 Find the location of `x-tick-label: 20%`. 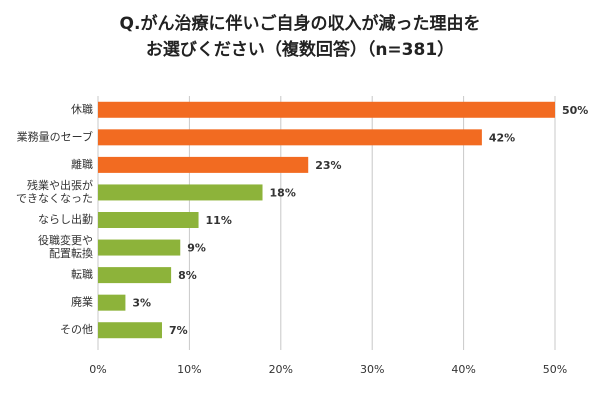

x-tick-label: 20% is located at coordinates (281, 369).